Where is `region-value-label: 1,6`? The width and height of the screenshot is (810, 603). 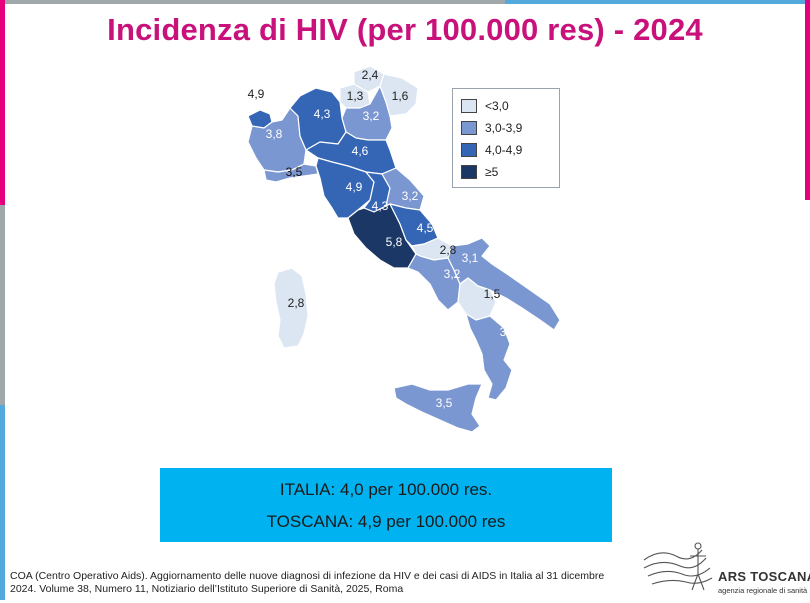 region-value-label: 1,6 is located at coordinates (400, 96).